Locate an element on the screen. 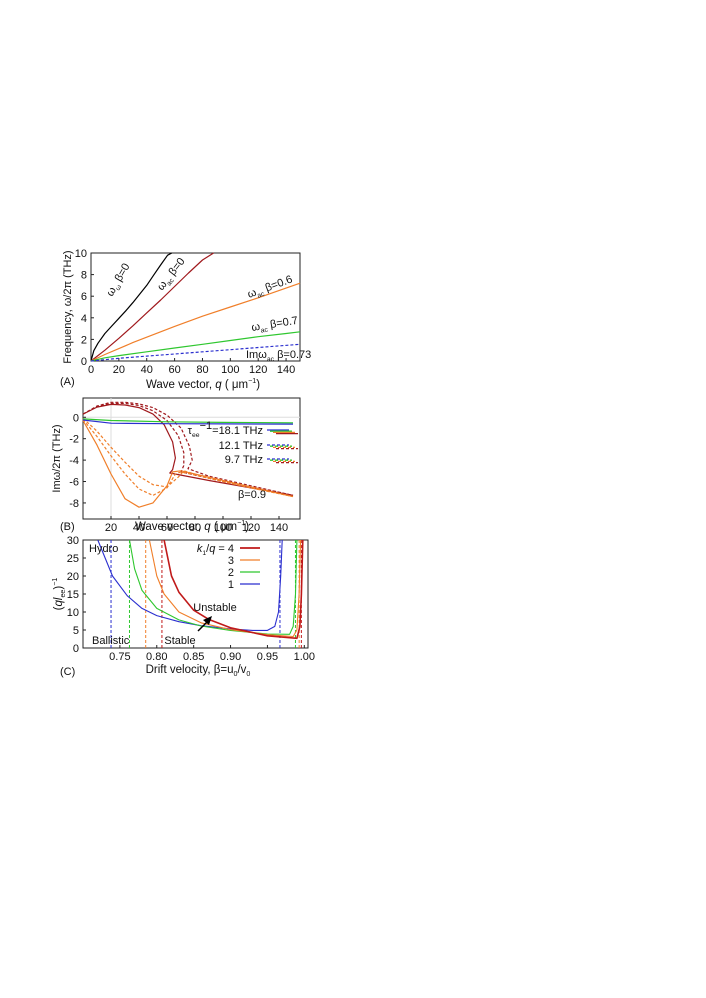 The width and height of the screenshot is (706, 998). y-tick-label: 30 is located at coordinates (73, 541).